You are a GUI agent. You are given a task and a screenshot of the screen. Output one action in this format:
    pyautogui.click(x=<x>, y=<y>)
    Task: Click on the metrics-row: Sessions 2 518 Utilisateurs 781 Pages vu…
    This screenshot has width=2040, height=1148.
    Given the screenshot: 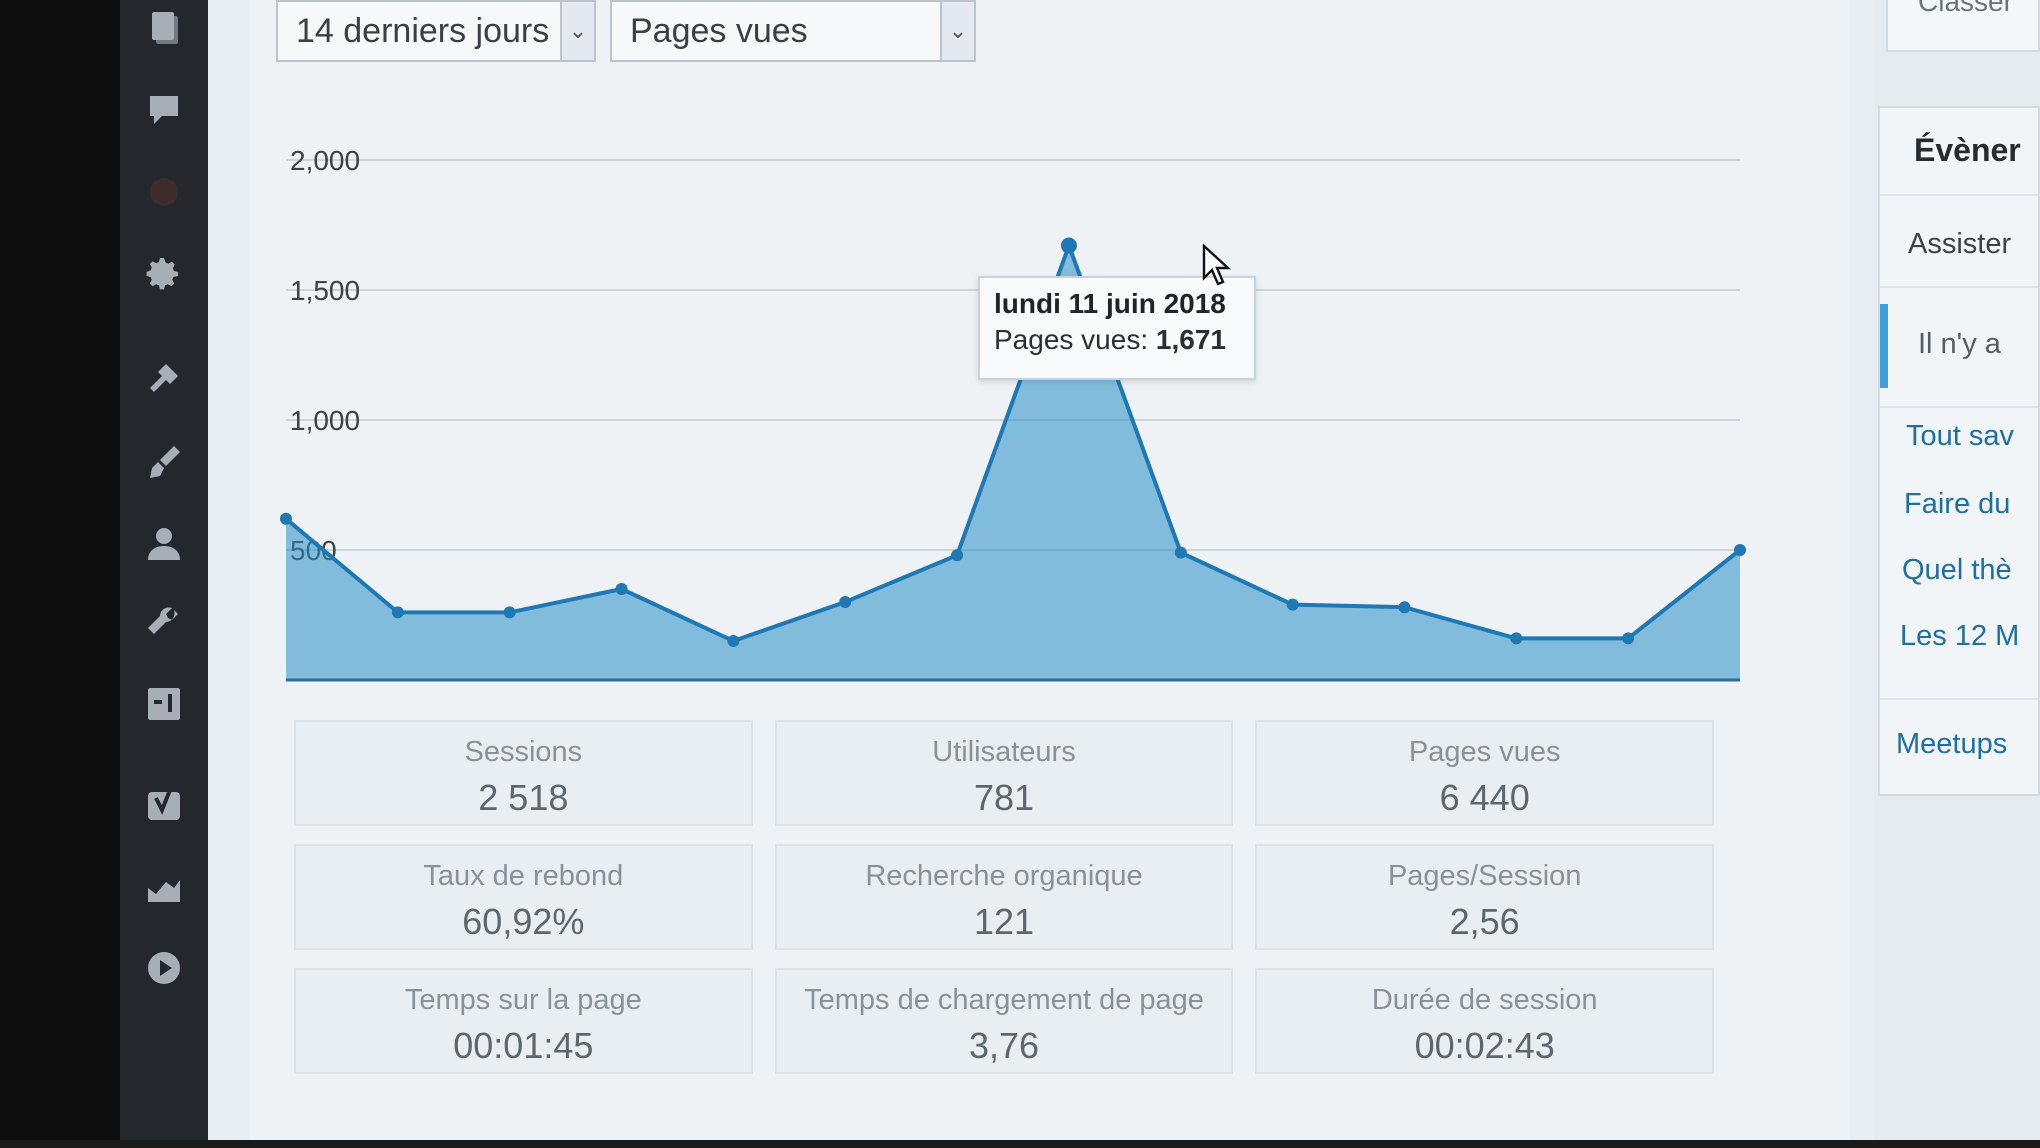 What is the action you would take?
    pyautogui.click(x=1004, y=773)
    